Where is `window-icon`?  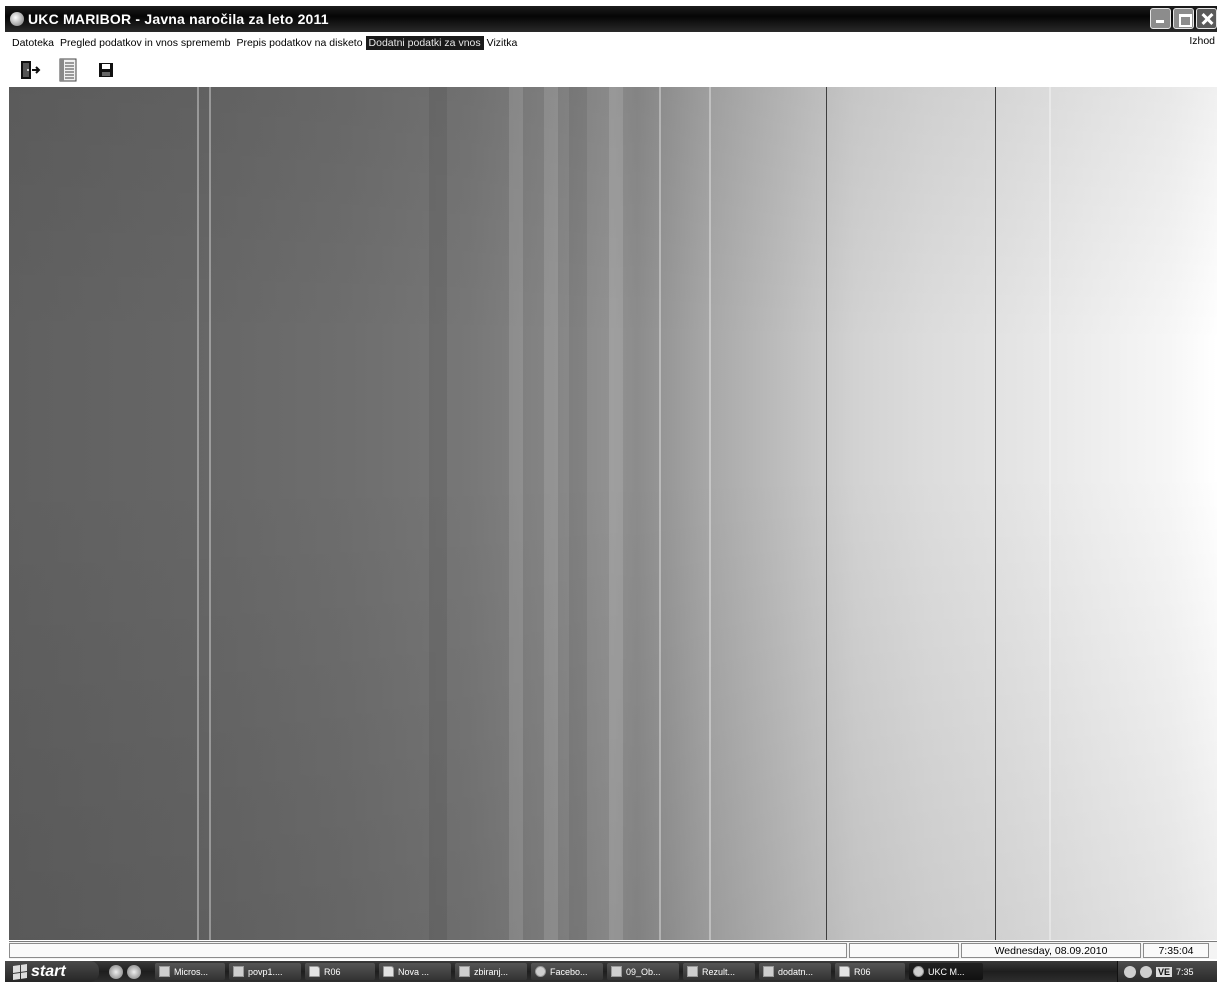
window-icon is located at coordinates (164, 971).